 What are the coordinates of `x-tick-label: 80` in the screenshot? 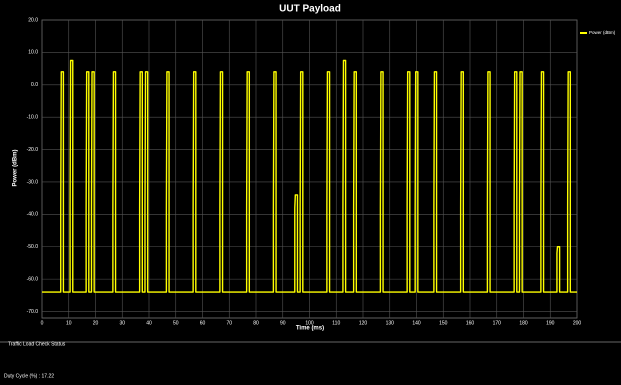 It's located at (256, 323).